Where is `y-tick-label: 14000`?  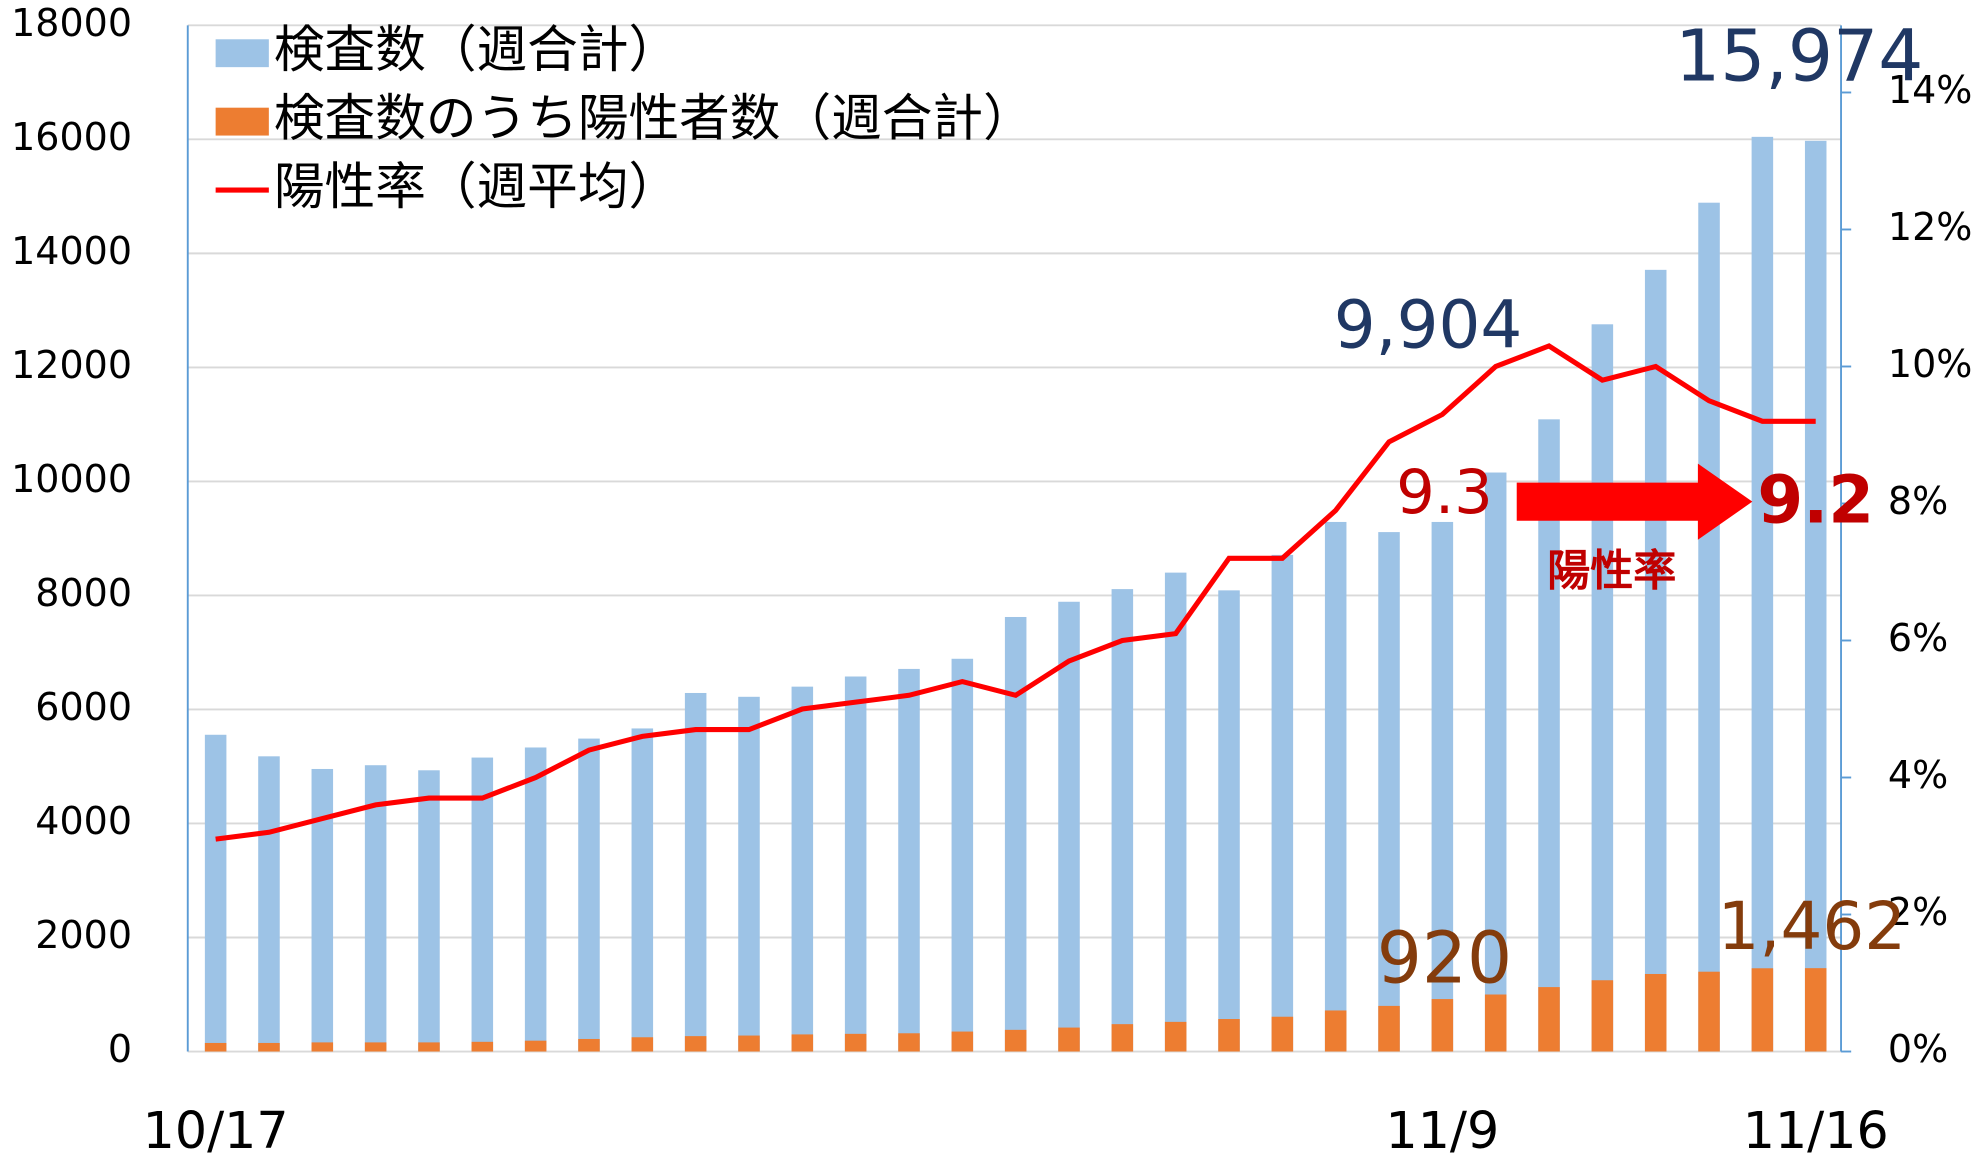
y-tick-label: 14000 is located at coordinates (71, 251).